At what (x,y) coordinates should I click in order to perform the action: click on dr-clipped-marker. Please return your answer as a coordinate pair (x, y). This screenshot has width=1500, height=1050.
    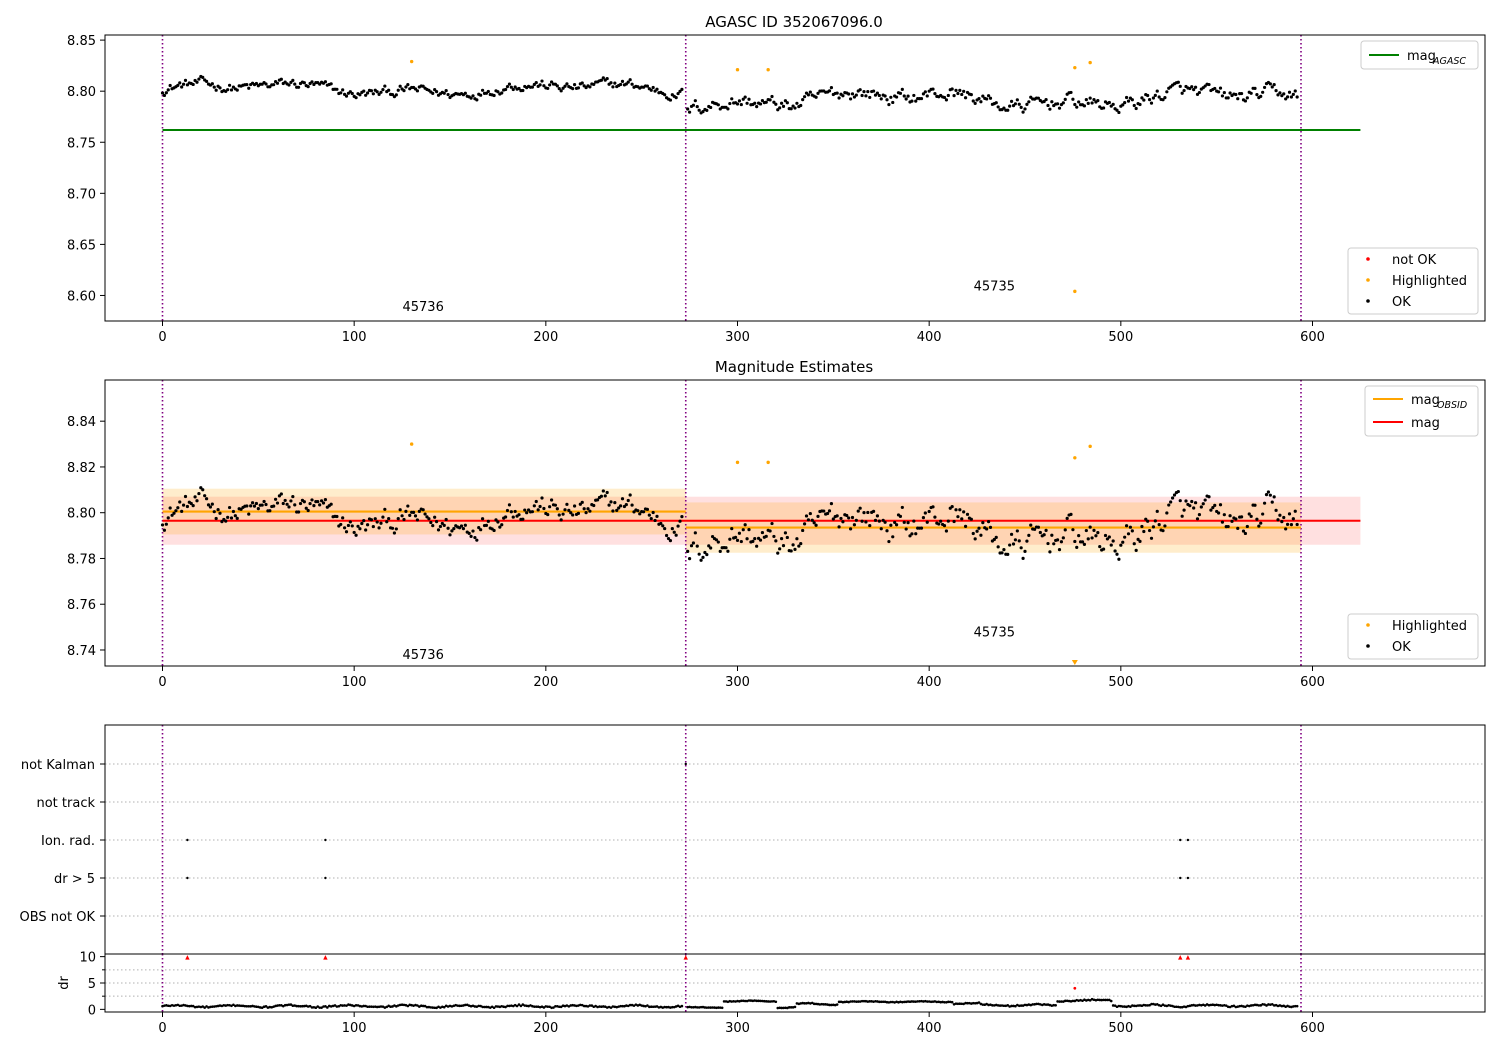
    Looking at the image, I should click on (187, 957).